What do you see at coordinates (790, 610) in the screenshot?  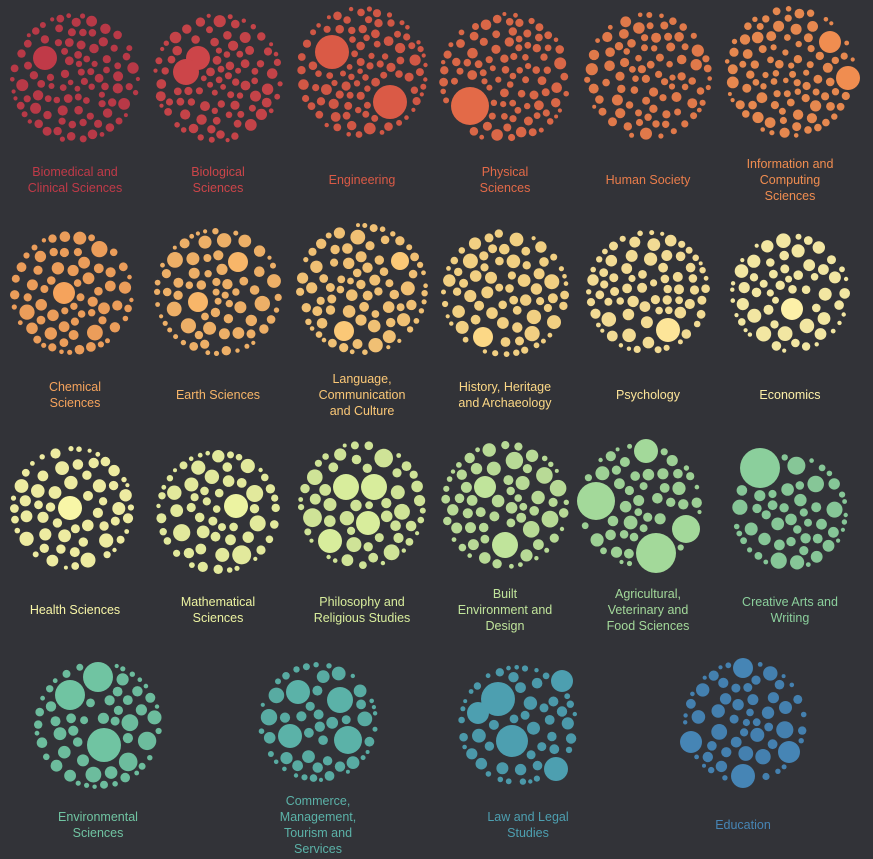 I see `category-label: Creative Arts and Writing` at bounding box center [790, 610].